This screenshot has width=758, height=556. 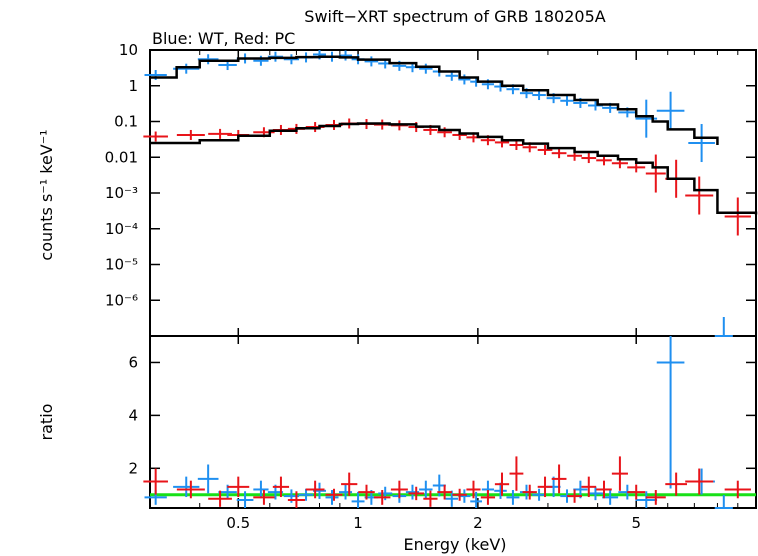 What do you see at coordinates (478, 523) in the screenshot?
I see `x-tick-label: 2` at bounding box center [478, 523].